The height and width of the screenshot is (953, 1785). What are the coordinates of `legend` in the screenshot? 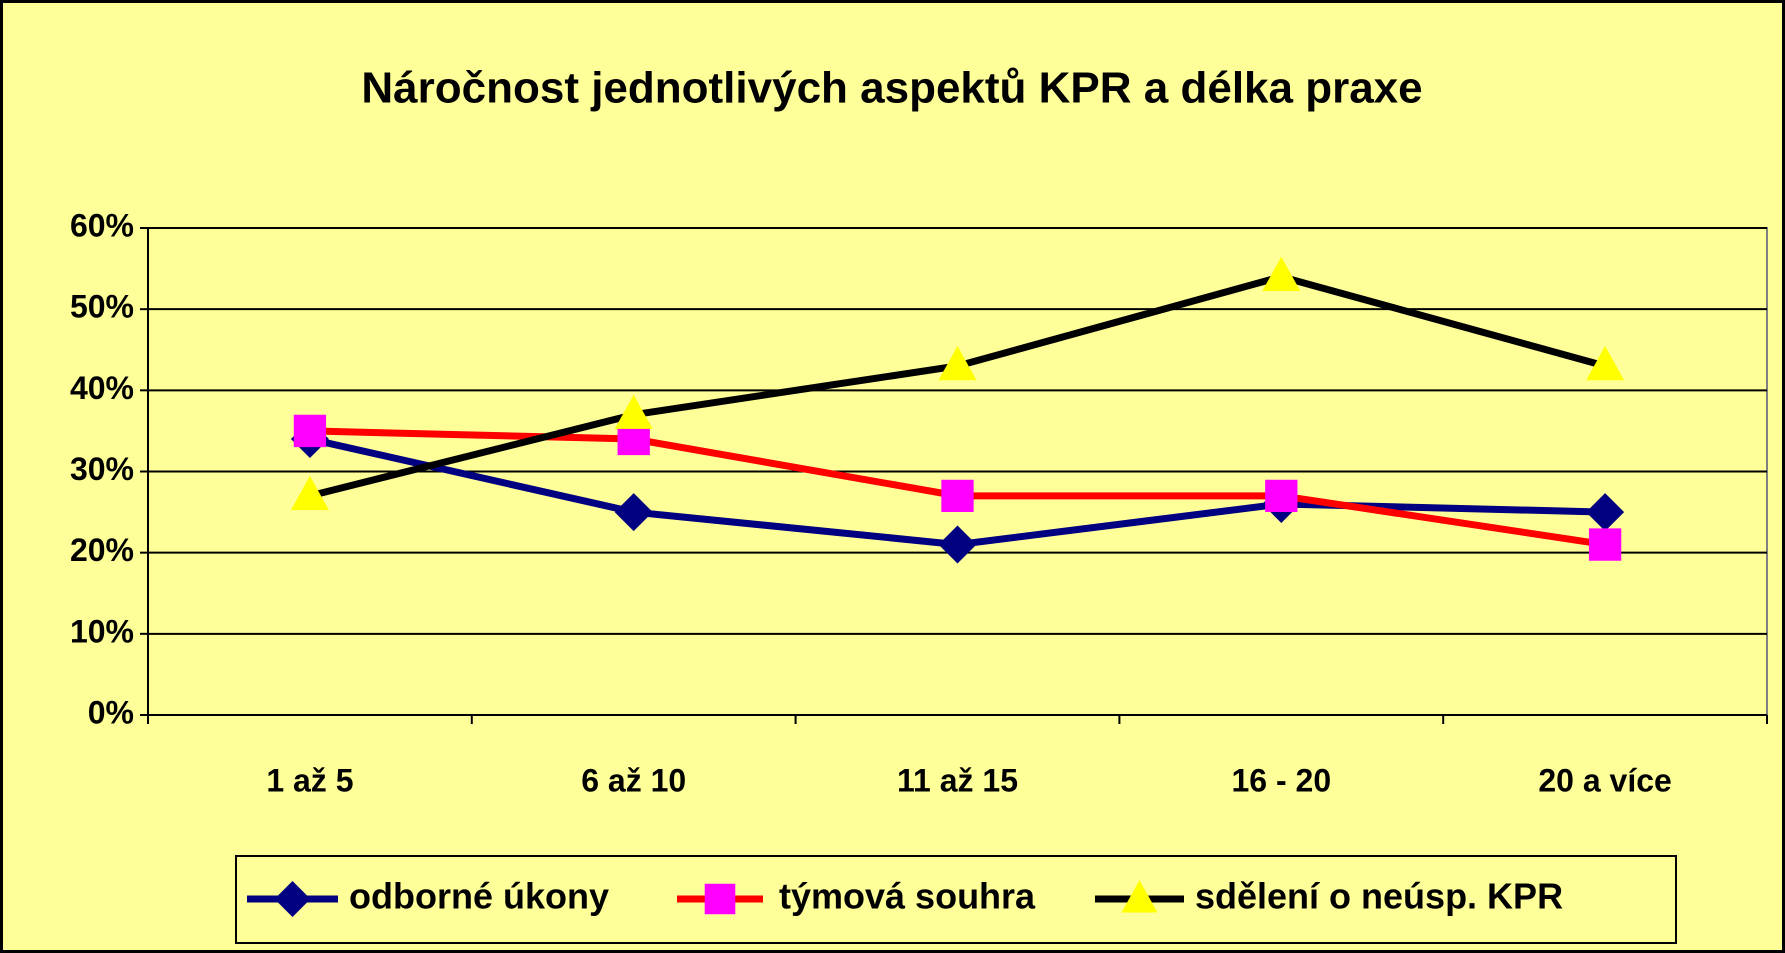 It's located at (956, 899).